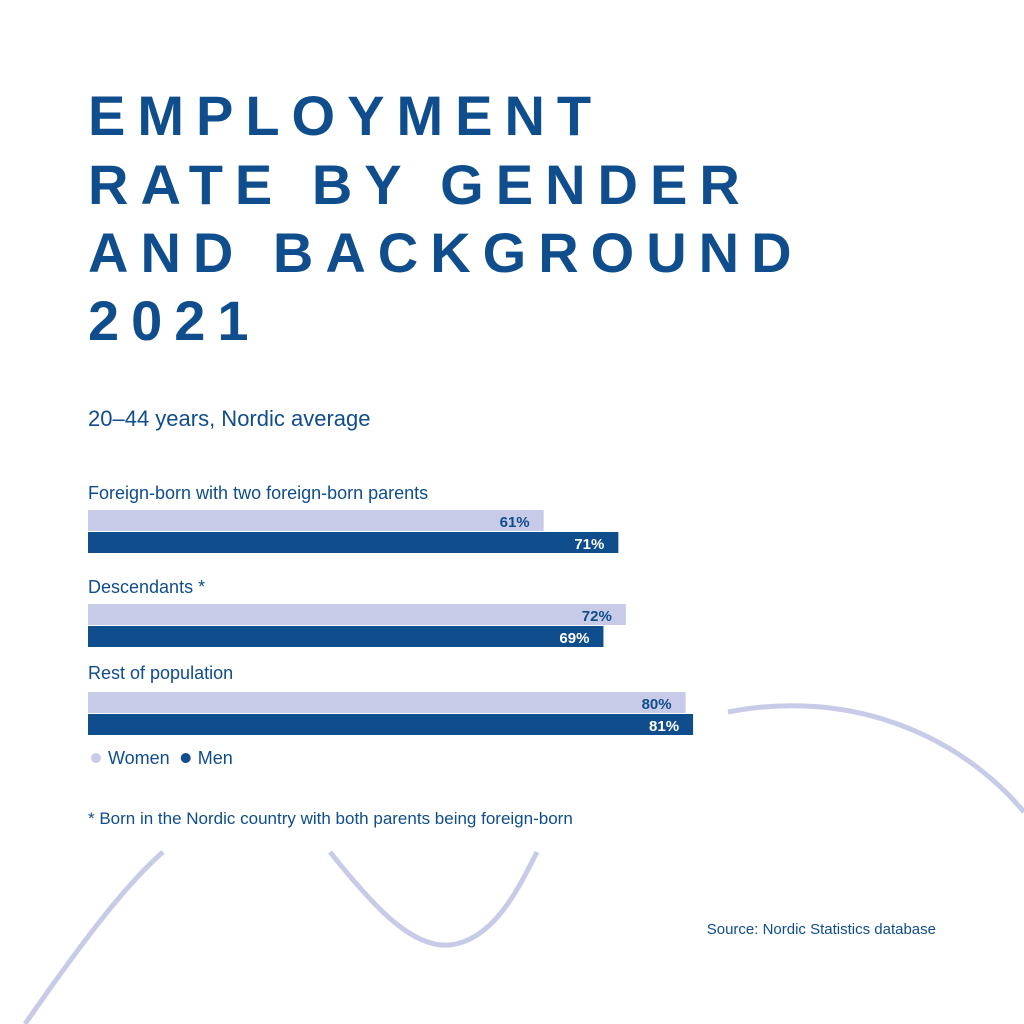 This screenshot has height=1024, width=1024. What do you see at coordinates (420, 184) in the screenshot?
I see `chart-title: RATE BY GENDER` at bounding box center [420, 184].